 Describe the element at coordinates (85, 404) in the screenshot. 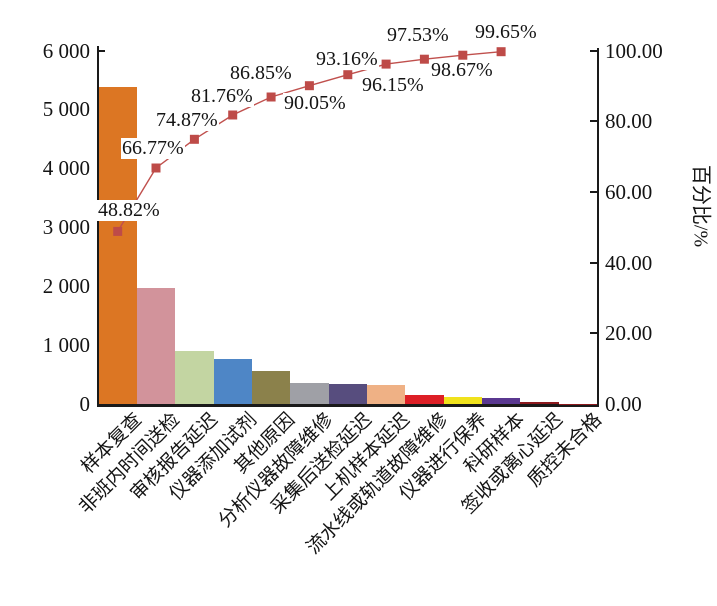

I see `y-axis-tick-label: 0` at that location.